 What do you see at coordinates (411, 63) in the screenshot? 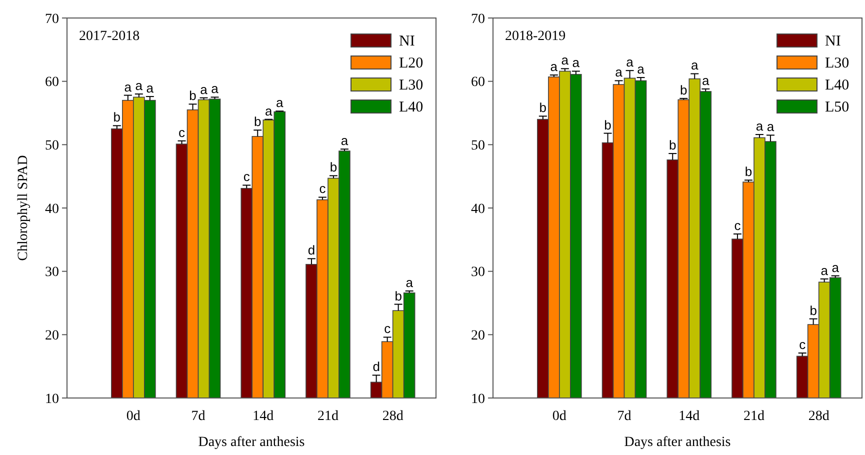
I see `legend-label: L20` at bounding box center [411, 63].